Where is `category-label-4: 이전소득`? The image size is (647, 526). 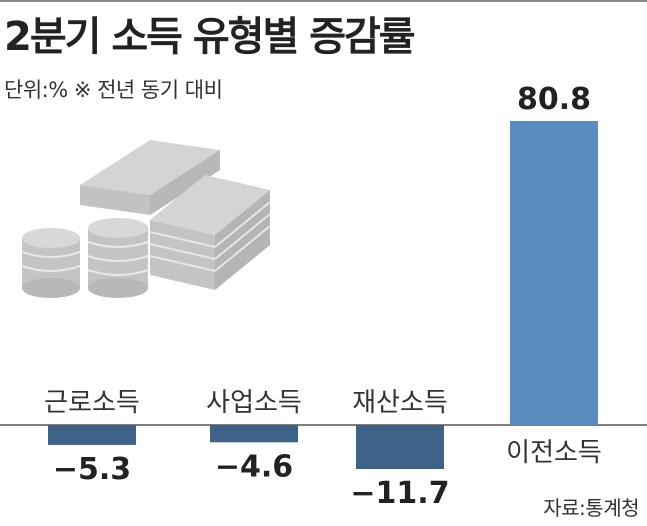
category-label-4: 이전소득 is located at coordinates (554, 453).